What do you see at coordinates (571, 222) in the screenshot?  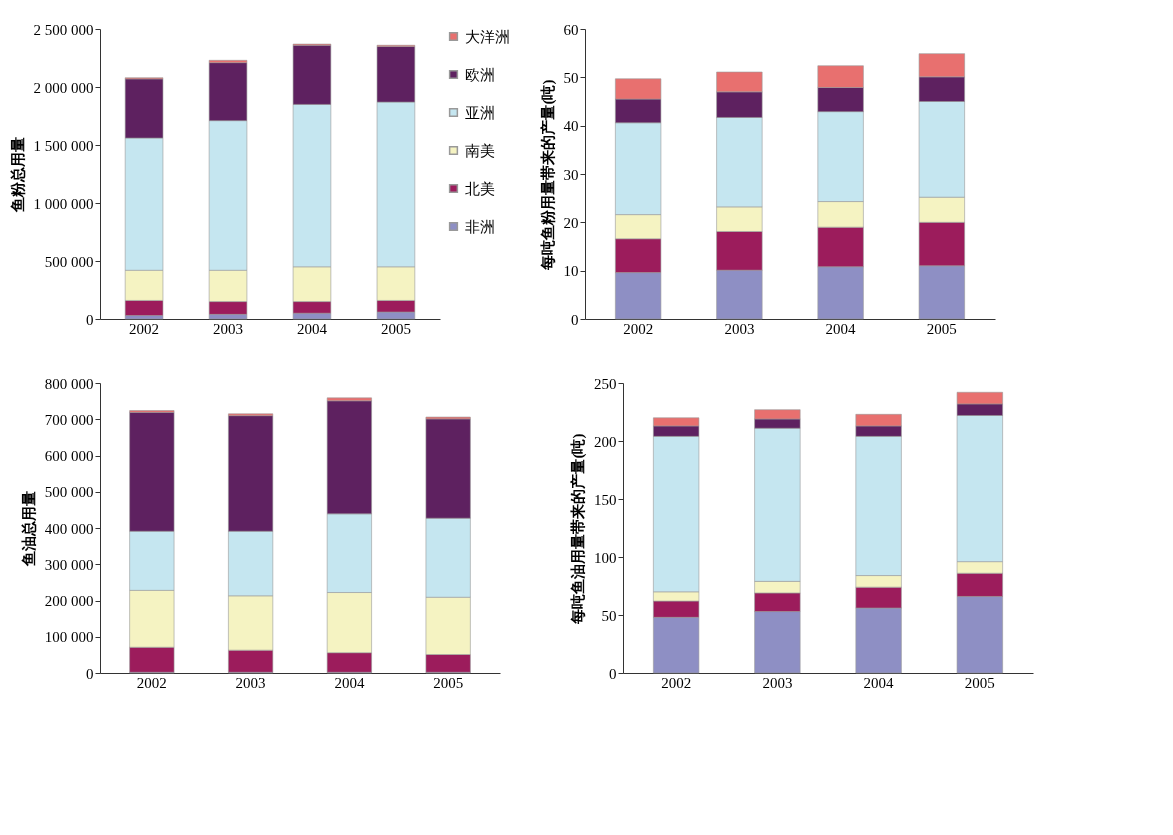 I see `y-tick-label: 20` at bounding box center [571, 222].